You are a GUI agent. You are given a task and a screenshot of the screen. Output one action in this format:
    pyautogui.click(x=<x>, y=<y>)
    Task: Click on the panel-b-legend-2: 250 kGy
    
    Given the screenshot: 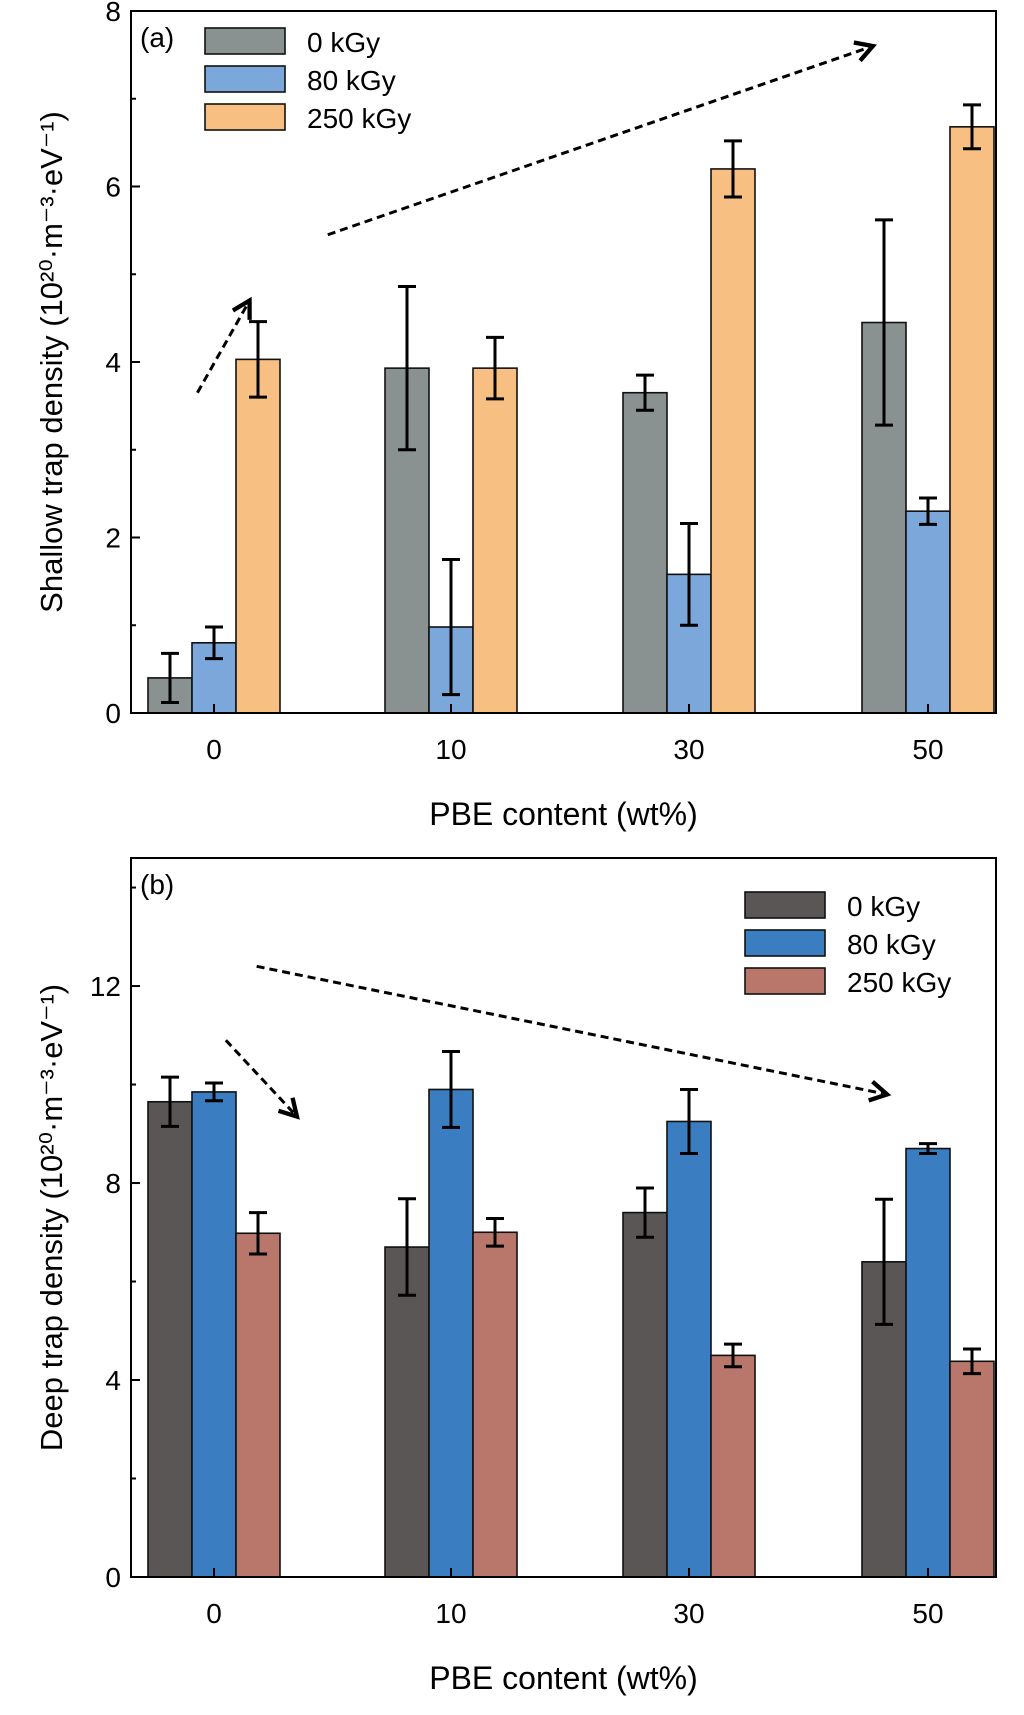 What is the action you would take?
    pyautogui.click(x=899, y=982)
    